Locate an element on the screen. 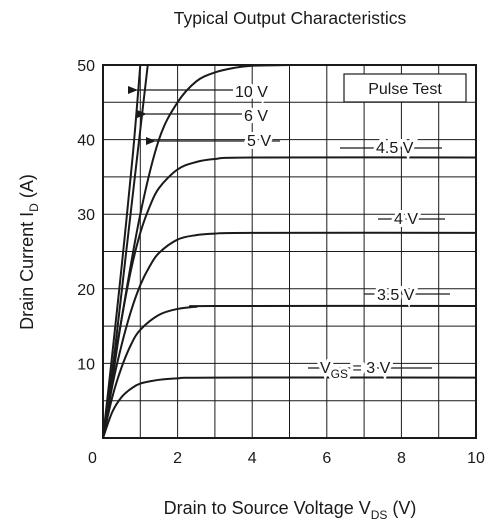 Image resolution: width=491 pixels, height=524 pixels. pulse-test-label: Pulse Test is located at coordinates (405, 89).